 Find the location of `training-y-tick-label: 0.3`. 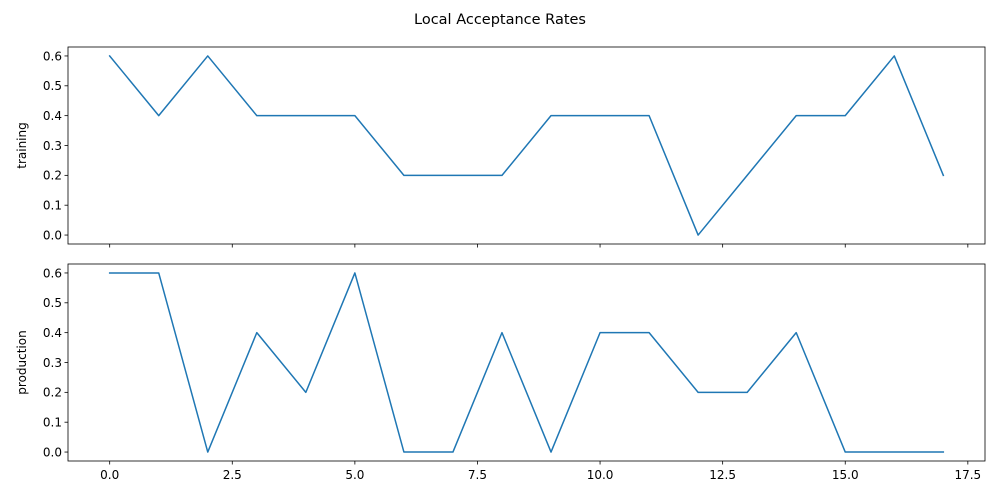

training-y-tick-label: 0.3 is located at coordinates (52, 146).